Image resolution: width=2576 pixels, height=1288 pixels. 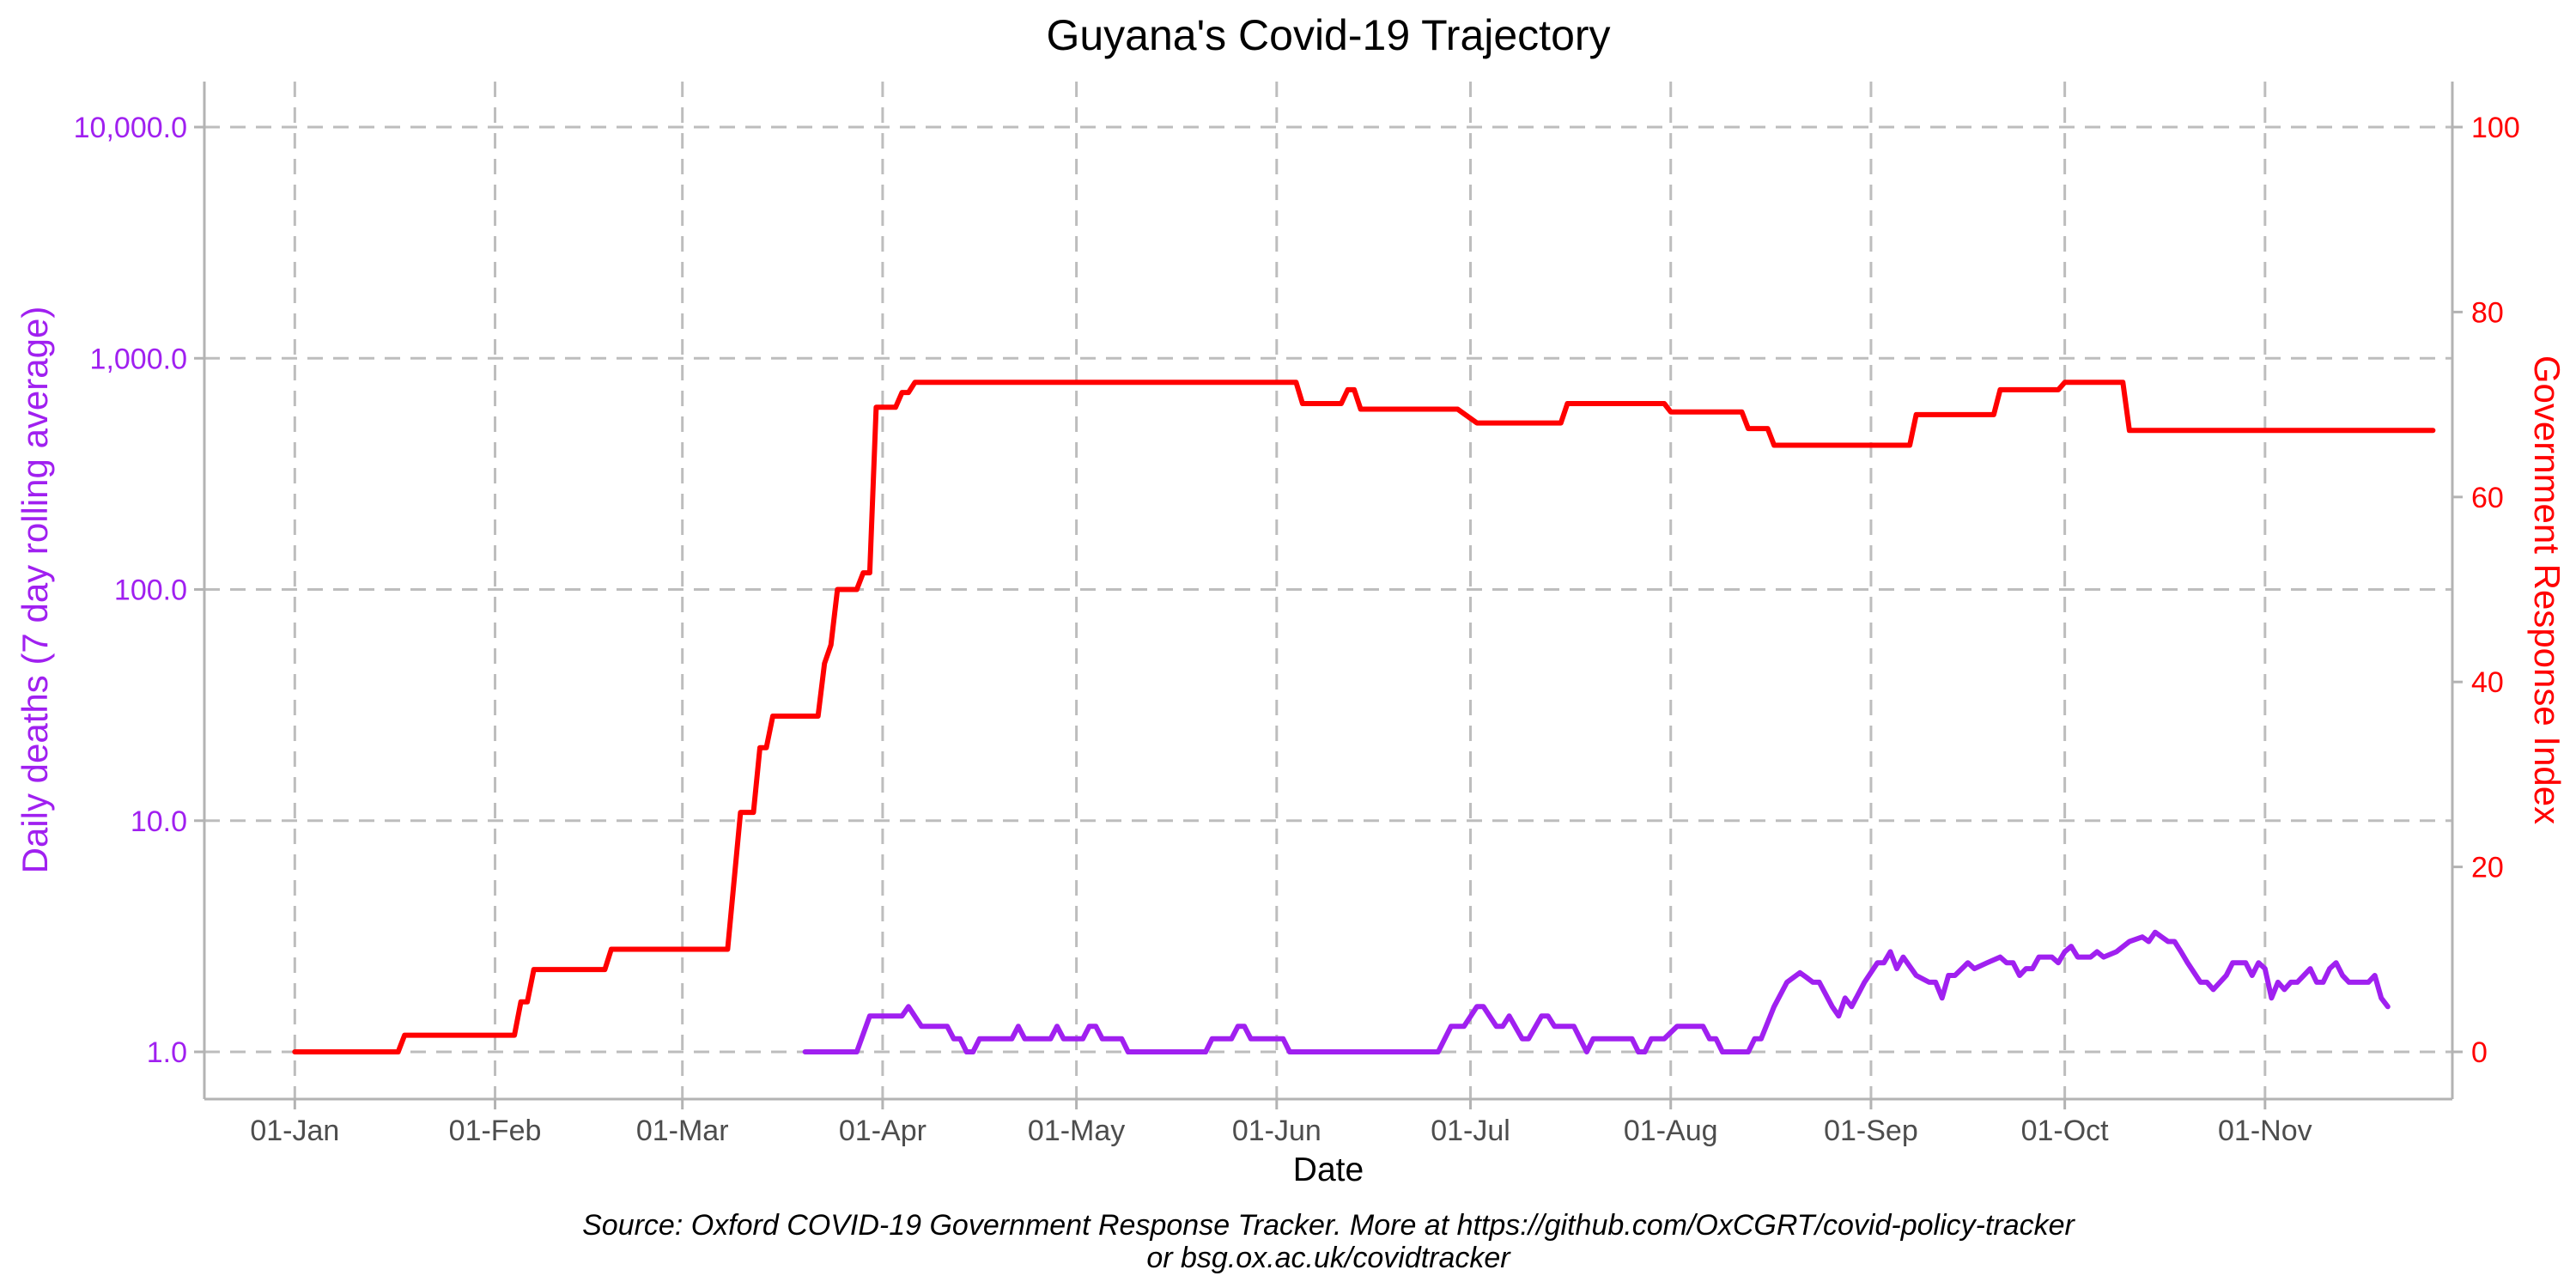 I want to click on left-axis-ticks: 1.0 10.0 100.0 1,000.0 10,000.0, so click(x=139, y=590).